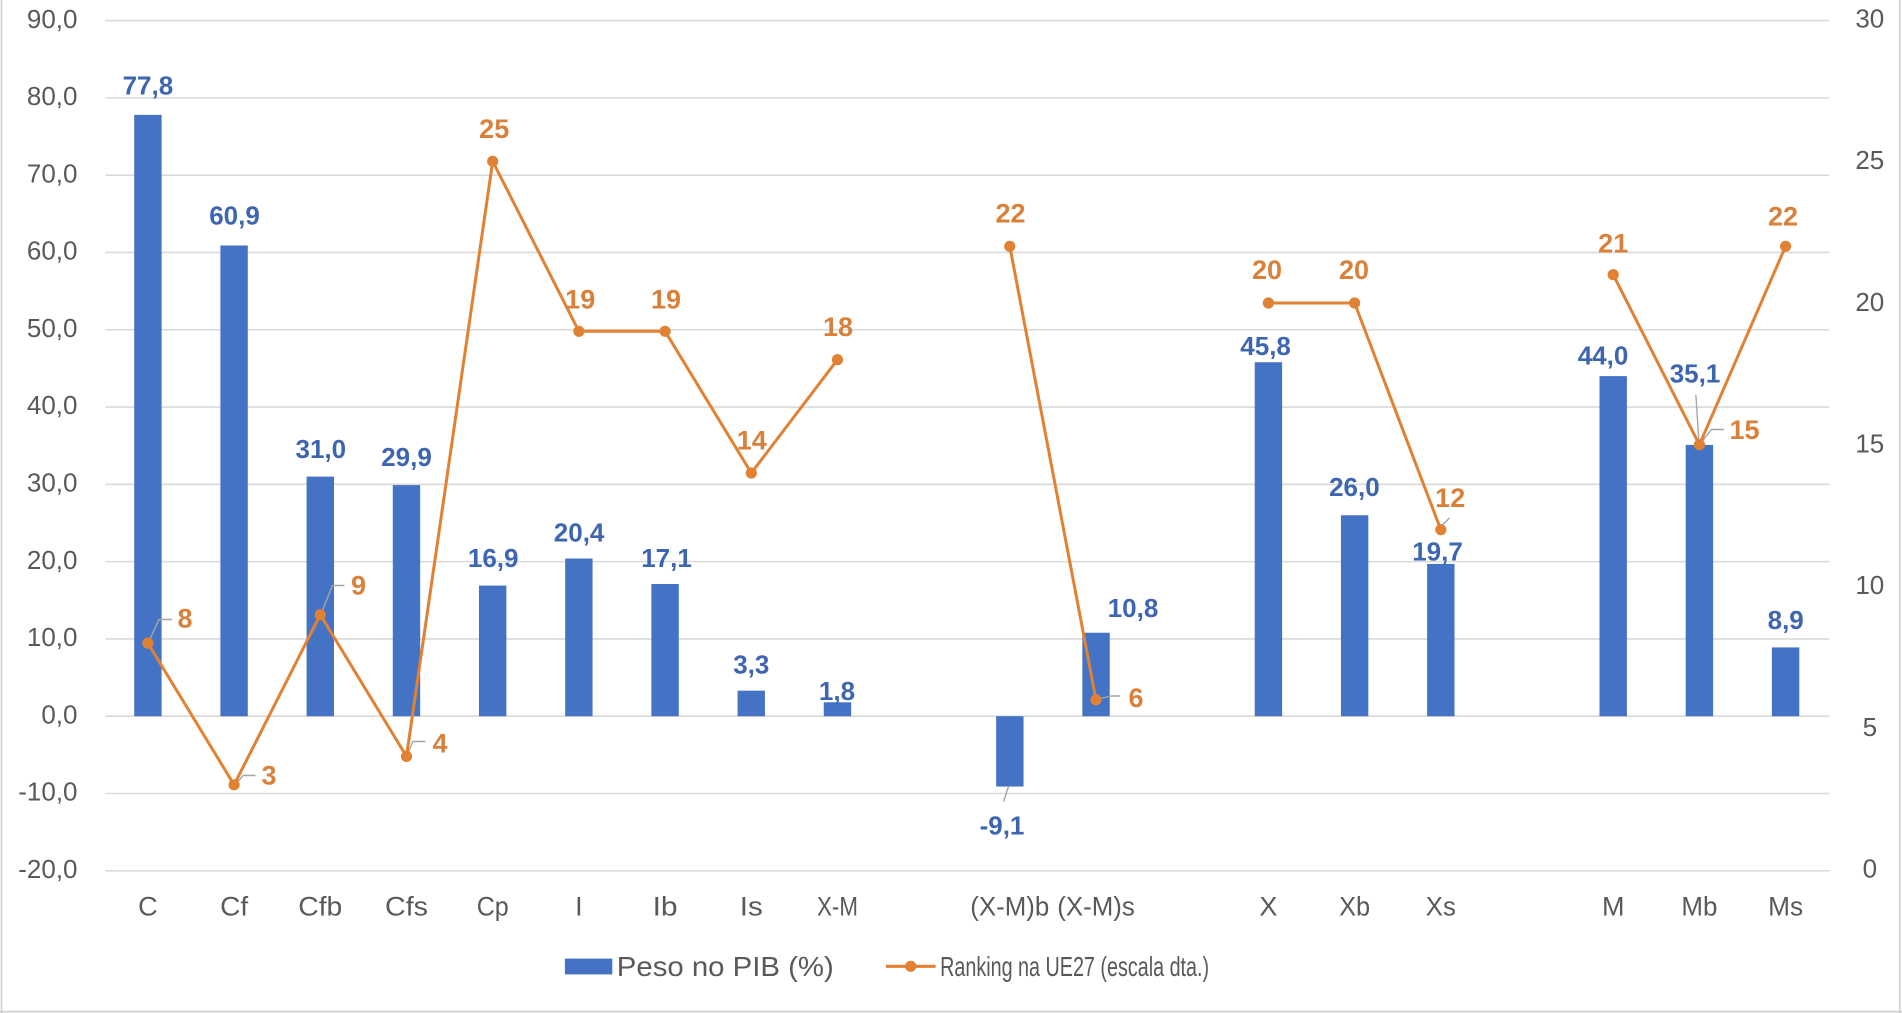 The width and height of the screenshot is (1902, 1013). What do you see at coordinates (320, 907) in the screenshot?
I see `svg-text: Cfb` at bounding box center [320, 907].